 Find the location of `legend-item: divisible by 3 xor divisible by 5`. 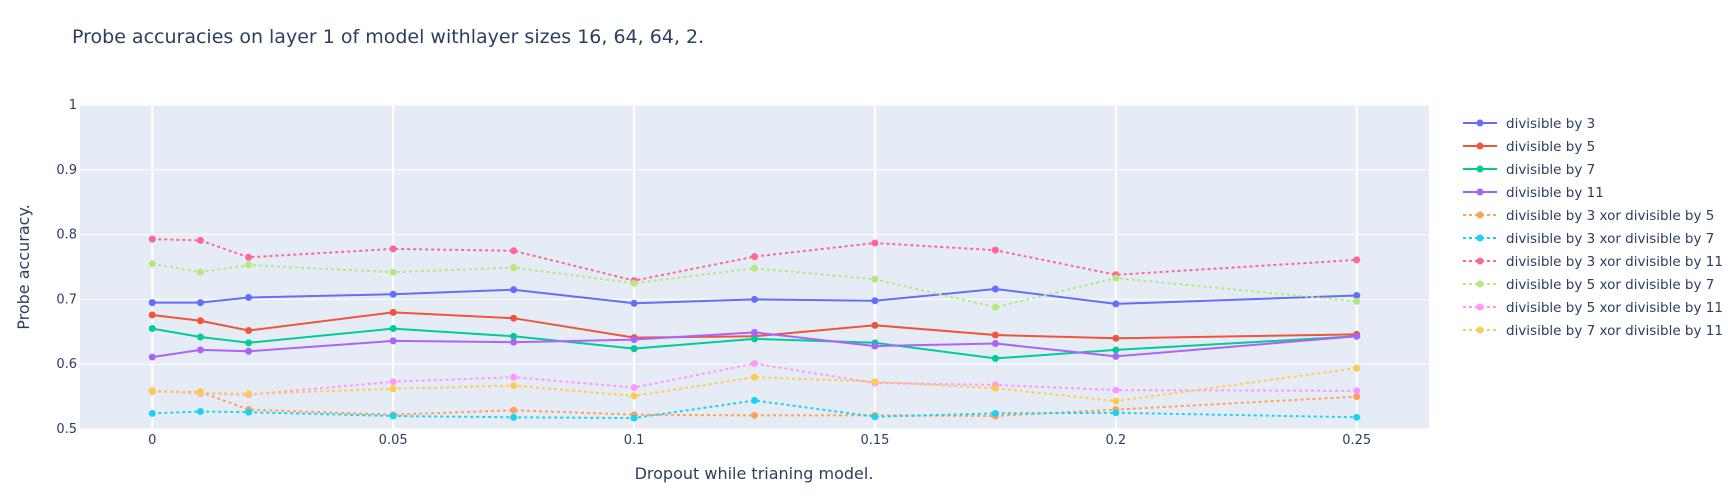

legend-item: divisible by 3 xor divisible by 5 is located at coordinates (1588, 216).